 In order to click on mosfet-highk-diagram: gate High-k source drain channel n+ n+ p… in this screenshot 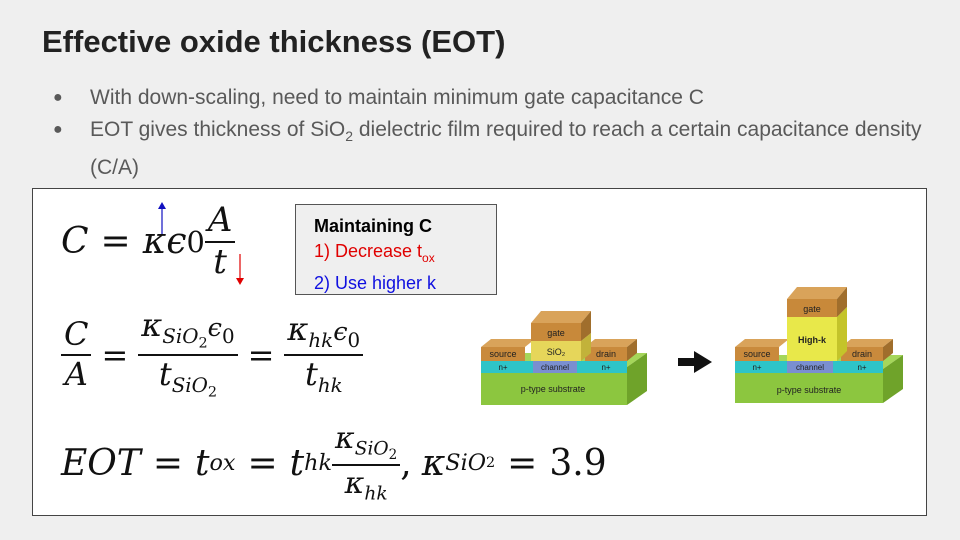, I will do `click(819, 345)`.